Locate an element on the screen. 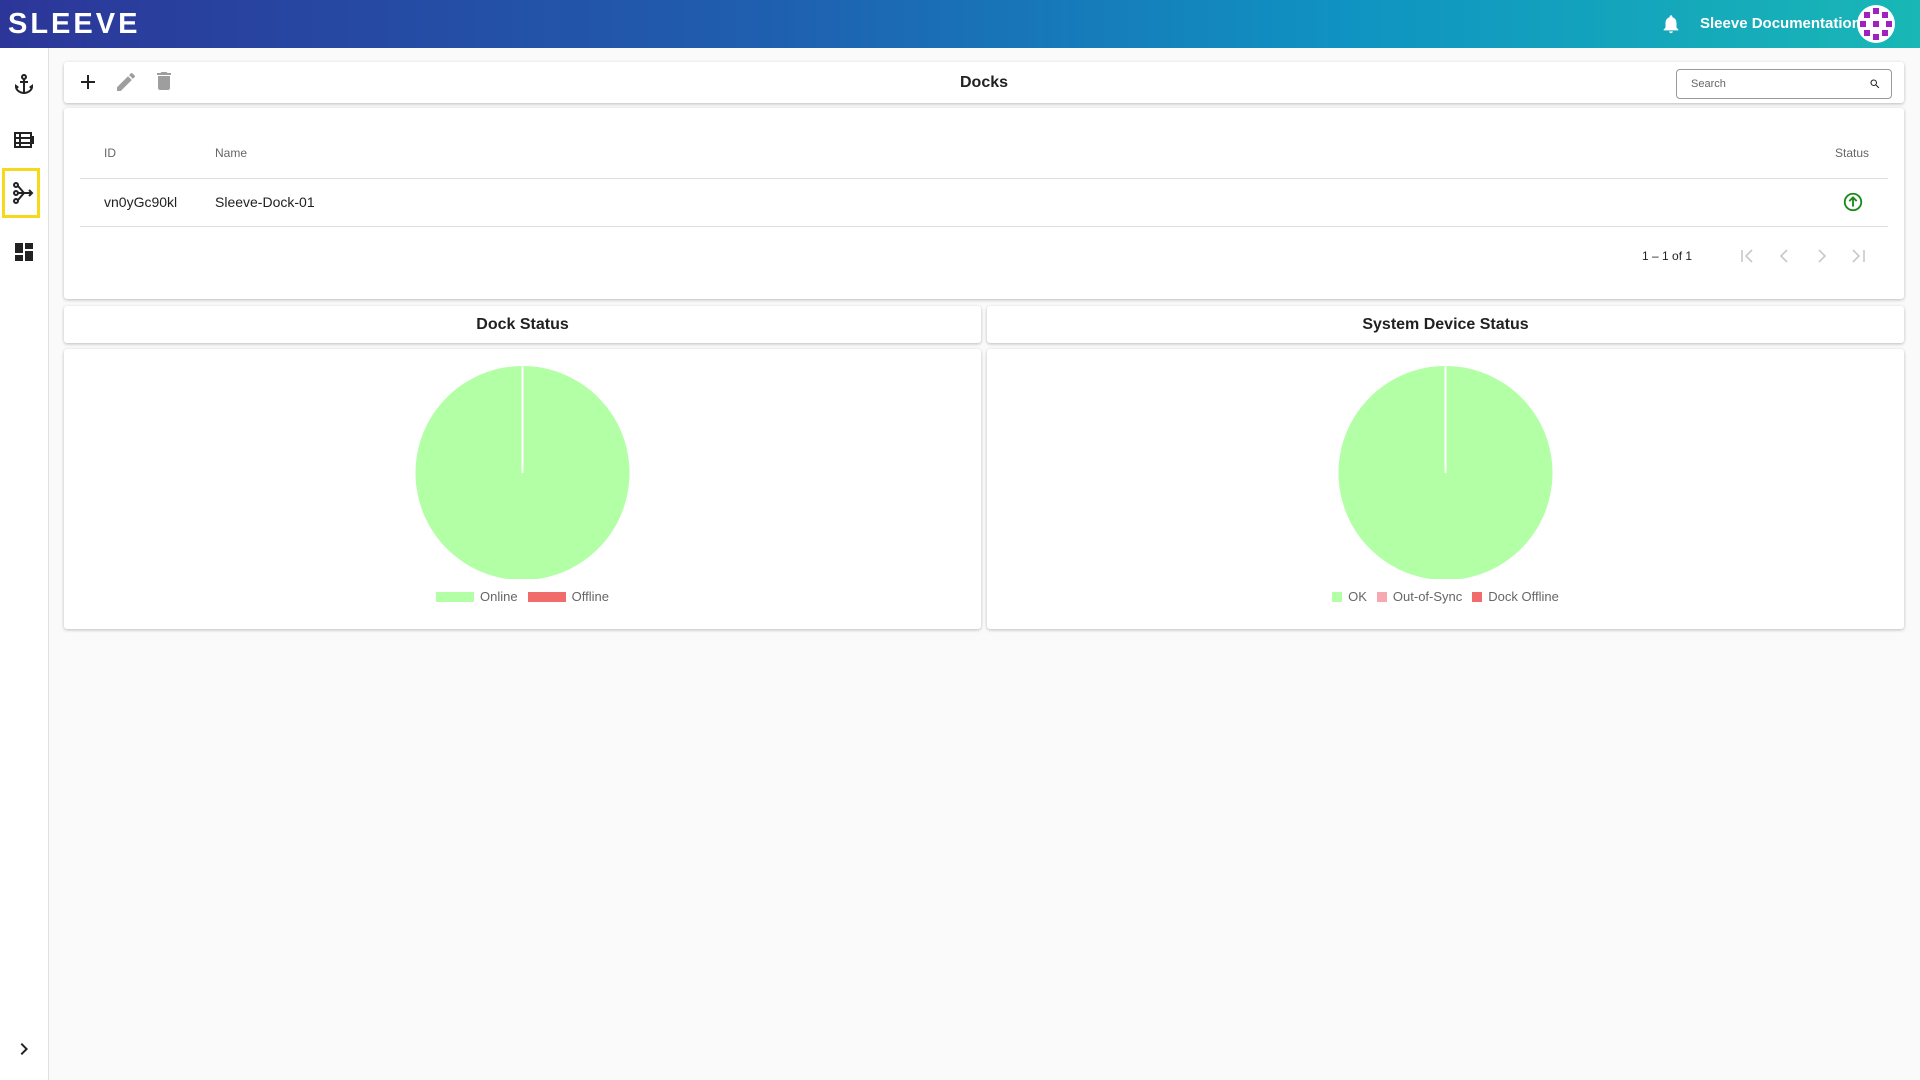 This screenshot has height=1080, width=1920. chart-card: OK Out-of-Sync Dock Offline is located at coordinates (1445, 489).